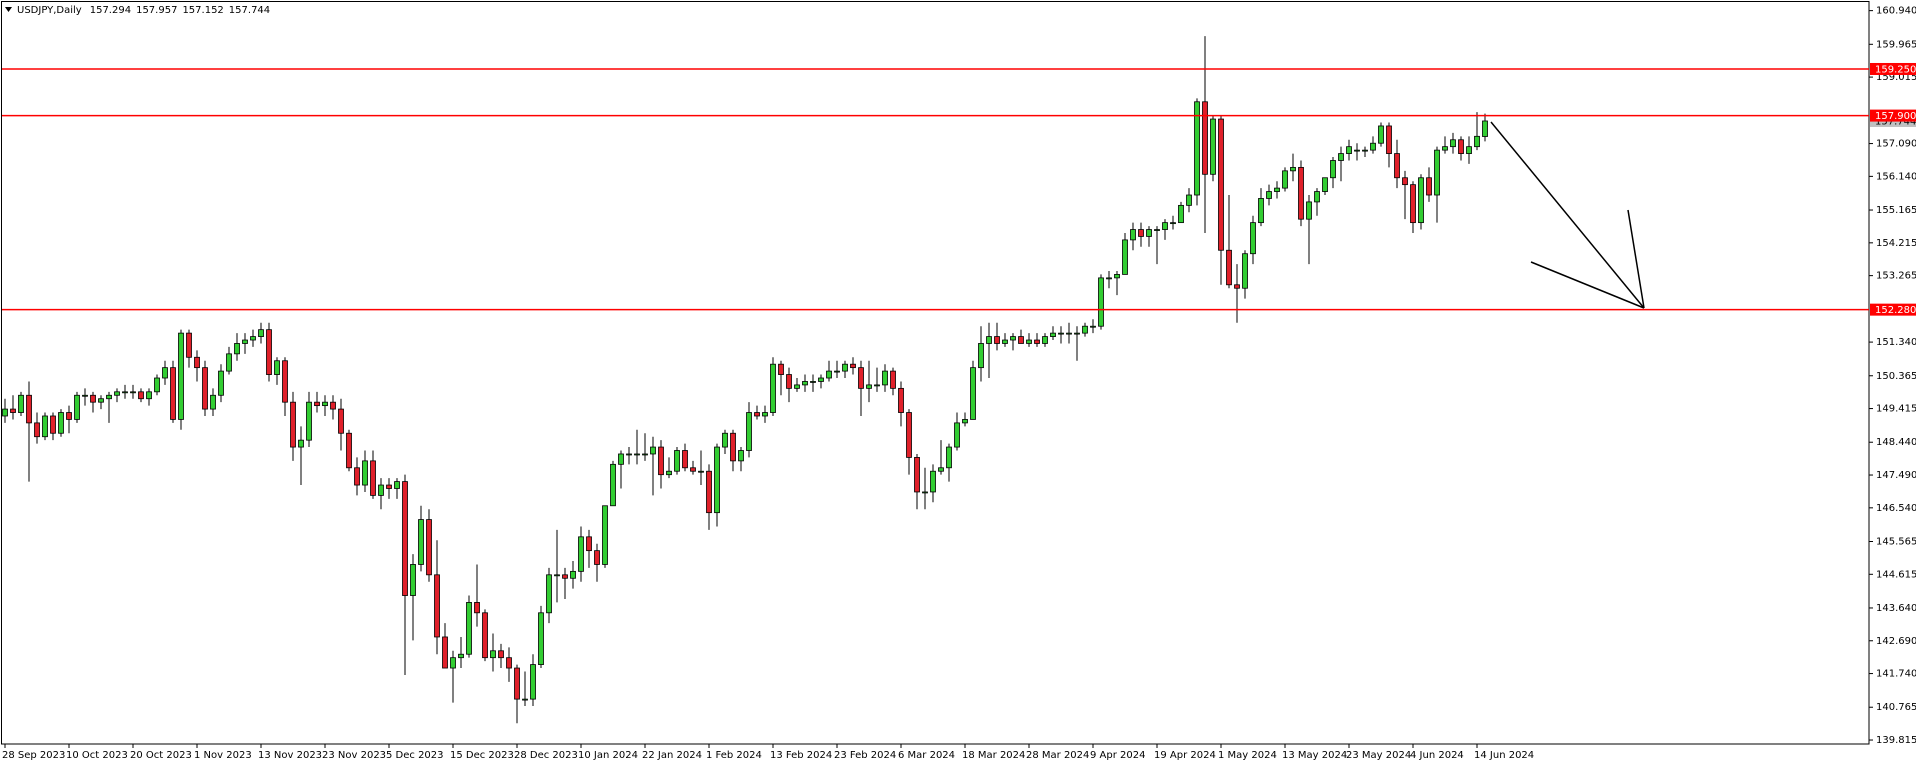  Describe the element at coordinates (608, 755) in the screenshot. I see `x-tick-label: 10 Jan 2024` at that location.